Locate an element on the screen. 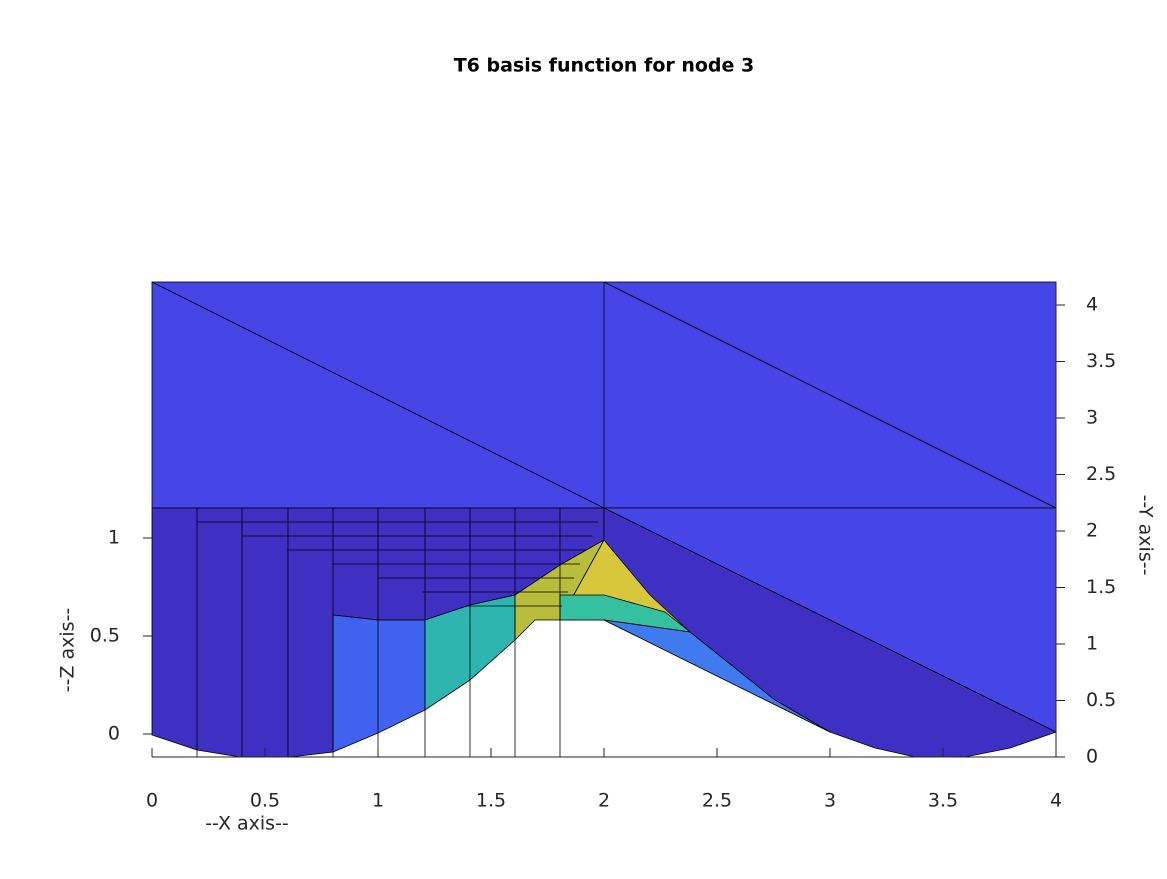  y-tick-label: 1 is located at coordinates (1092, 644).